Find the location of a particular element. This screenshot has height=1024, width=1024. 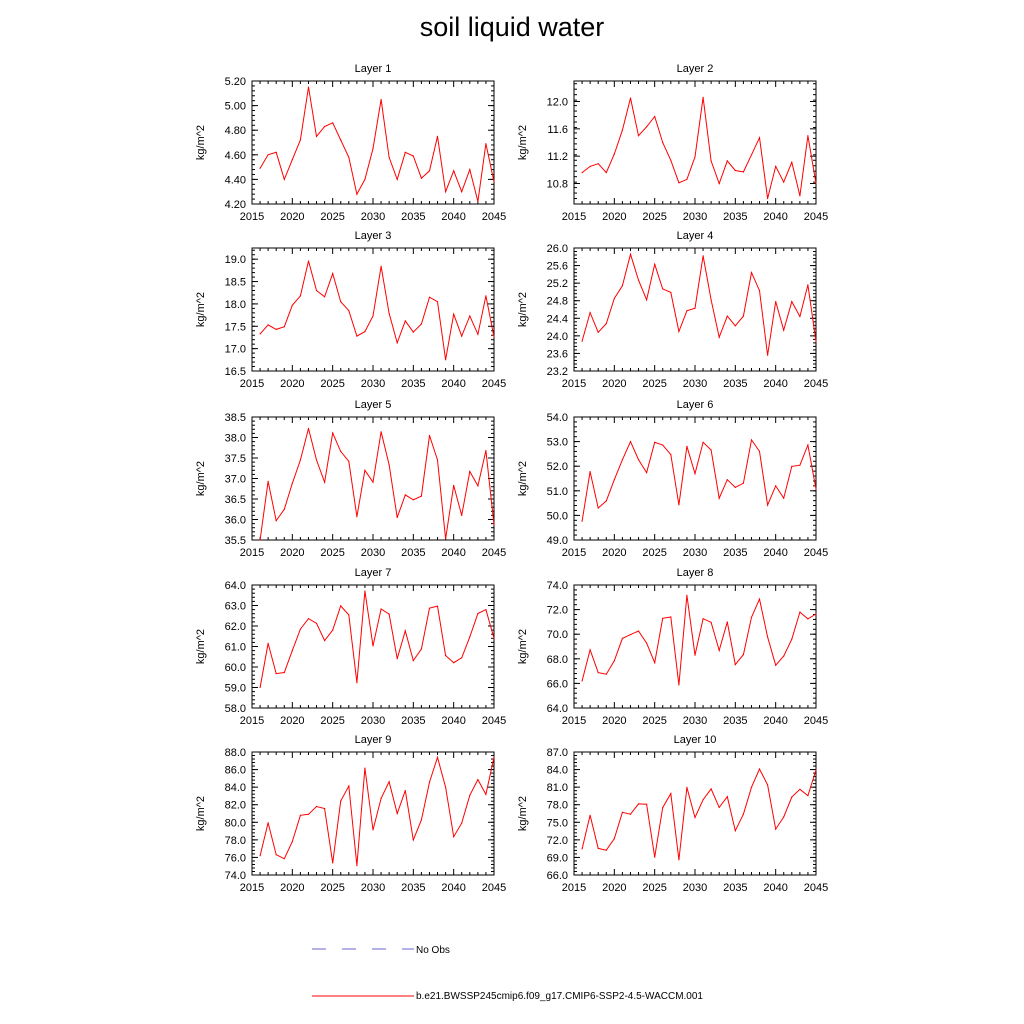

y-tick-label: 37.5 is located at coordinates (235, 459).